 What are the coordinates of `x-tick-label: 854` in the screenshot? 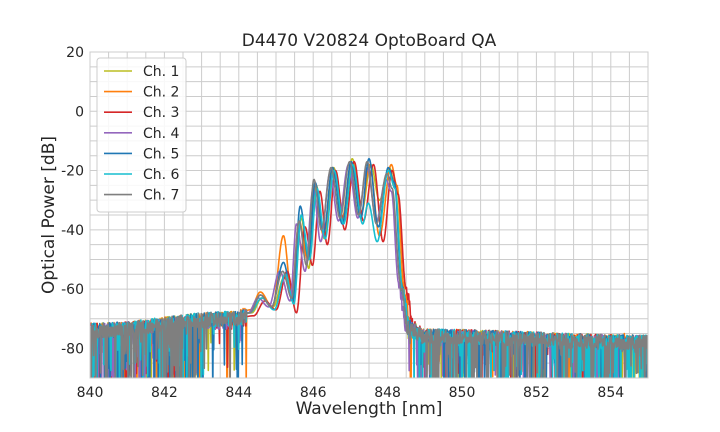 It's located at (610, 393).